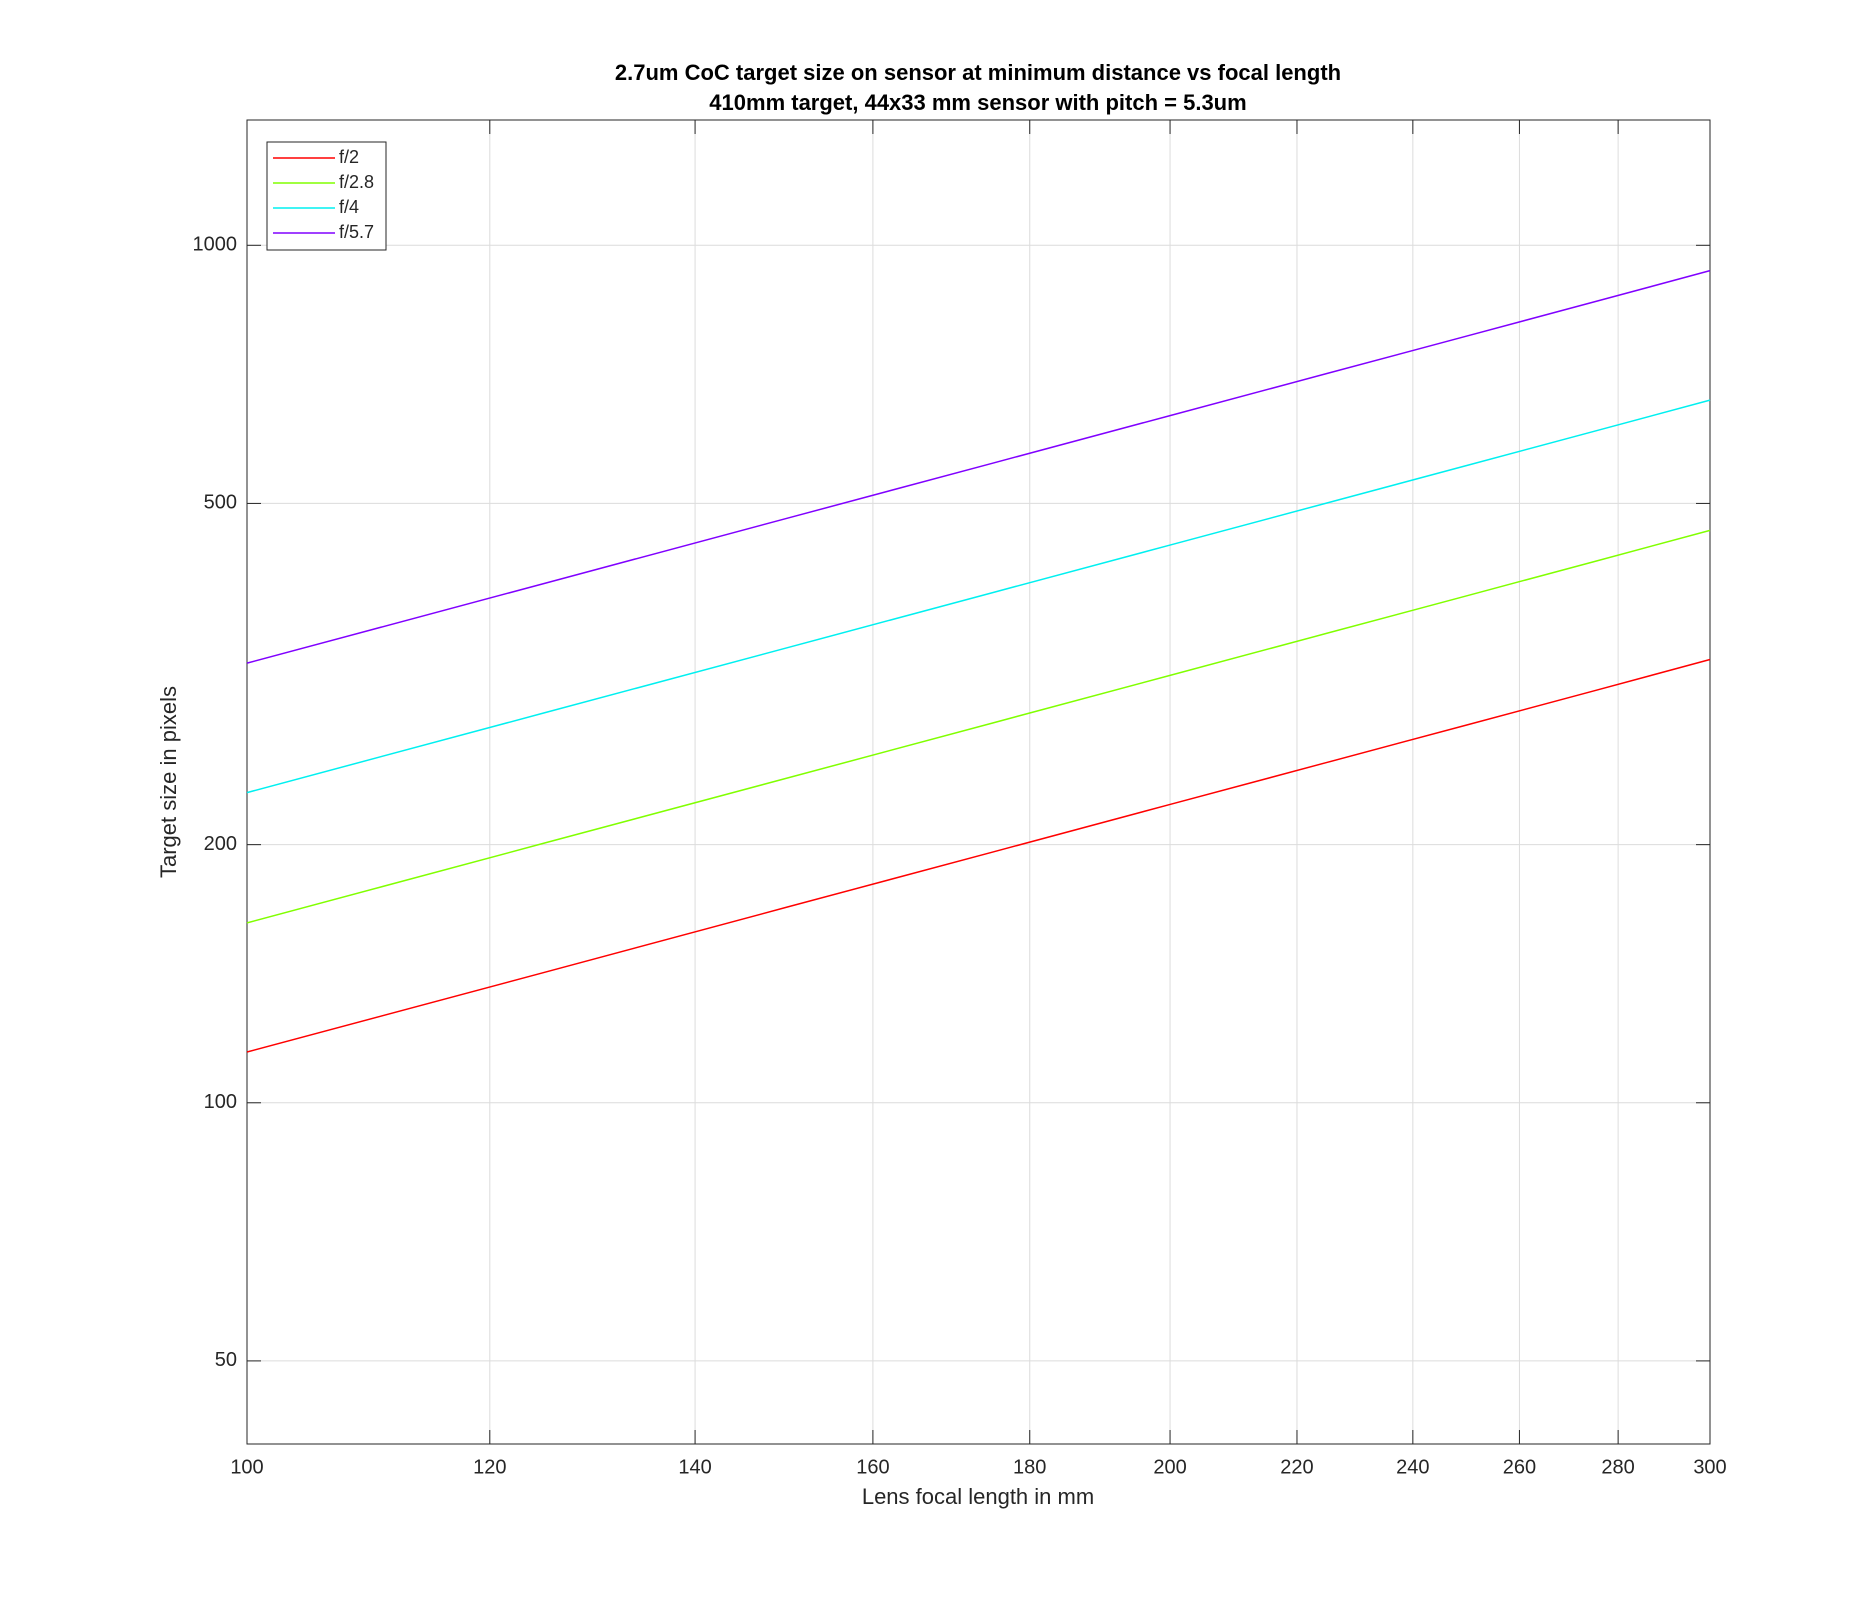 This screenshot has height=1602, width=1868. What do you see at coordinates (349, 207) in the screenshot?
I see `legend-label: f/4` at bounding box center [349, 207].